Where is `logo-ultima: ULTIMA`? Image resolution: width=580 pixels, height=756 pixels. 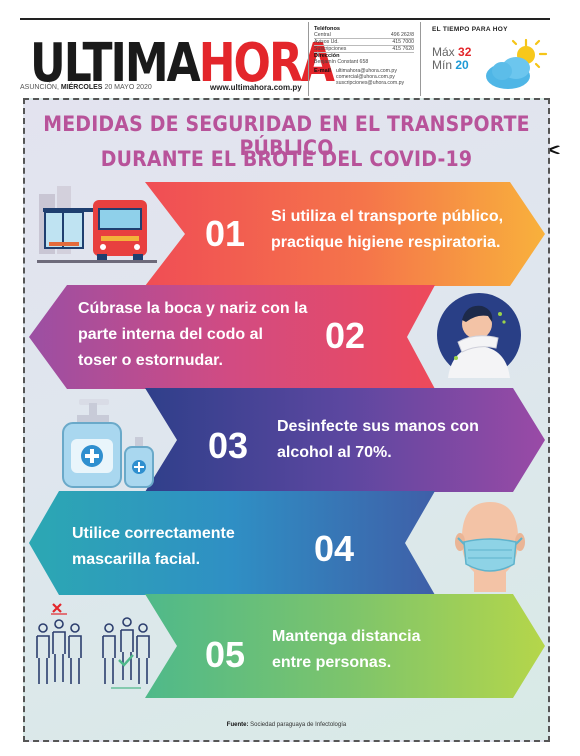
logo-ultima: ULTIMA is located at coordinates (115, 63).